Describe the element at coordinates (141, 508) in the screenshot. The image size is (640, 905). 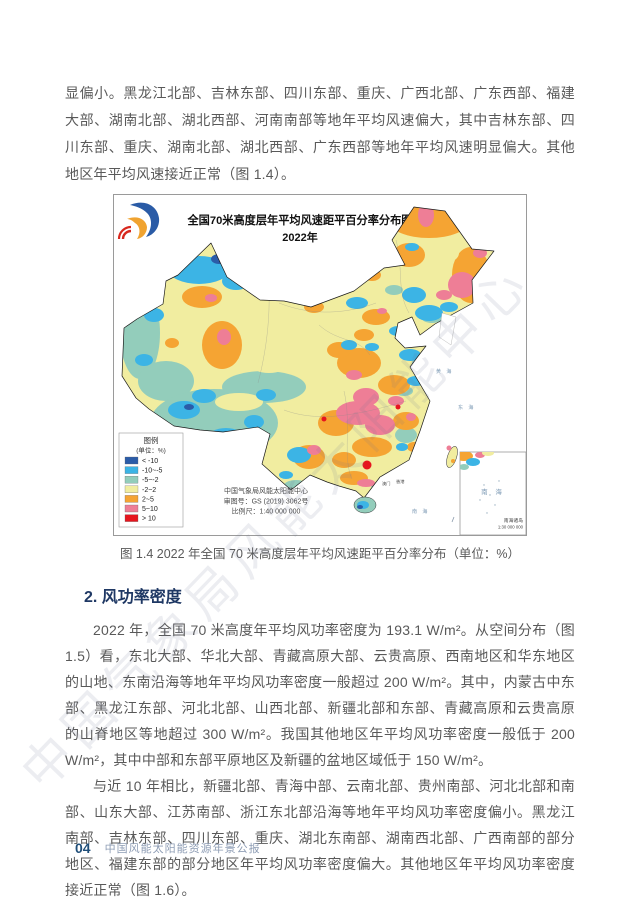
I see `legend-item: 5~10` at that location.